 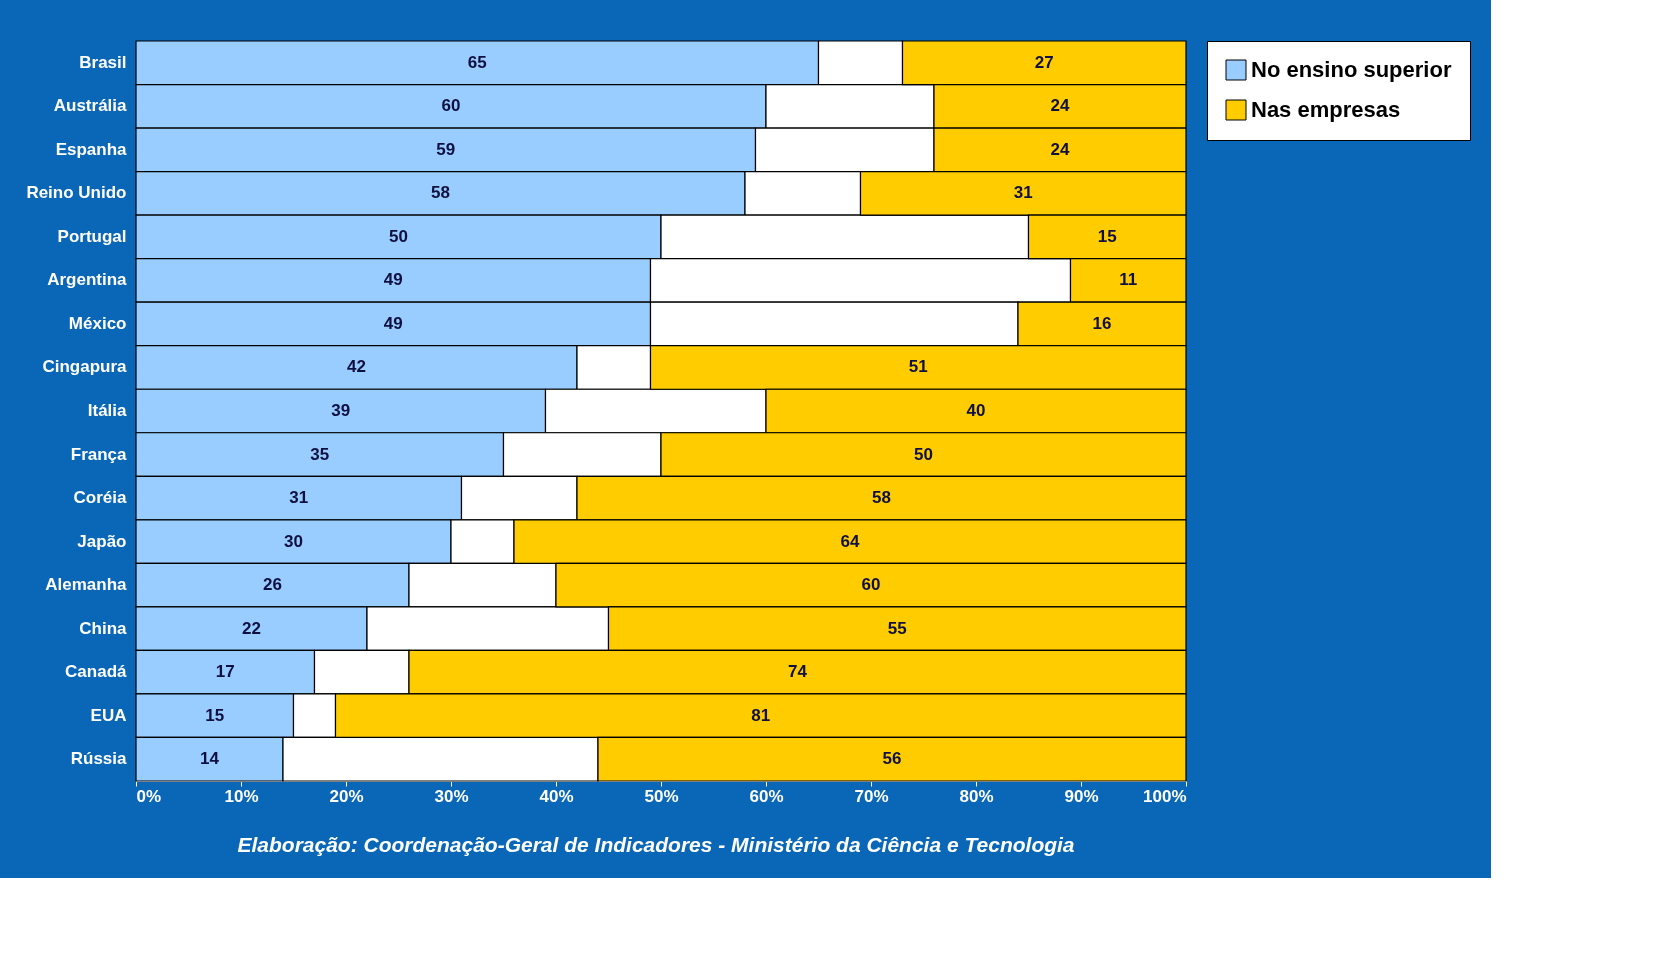 What do you see at coordinates (1081, 796) in the screenshot?
I see `x-tick-label: 90%` at bounding box center [1081, 796].